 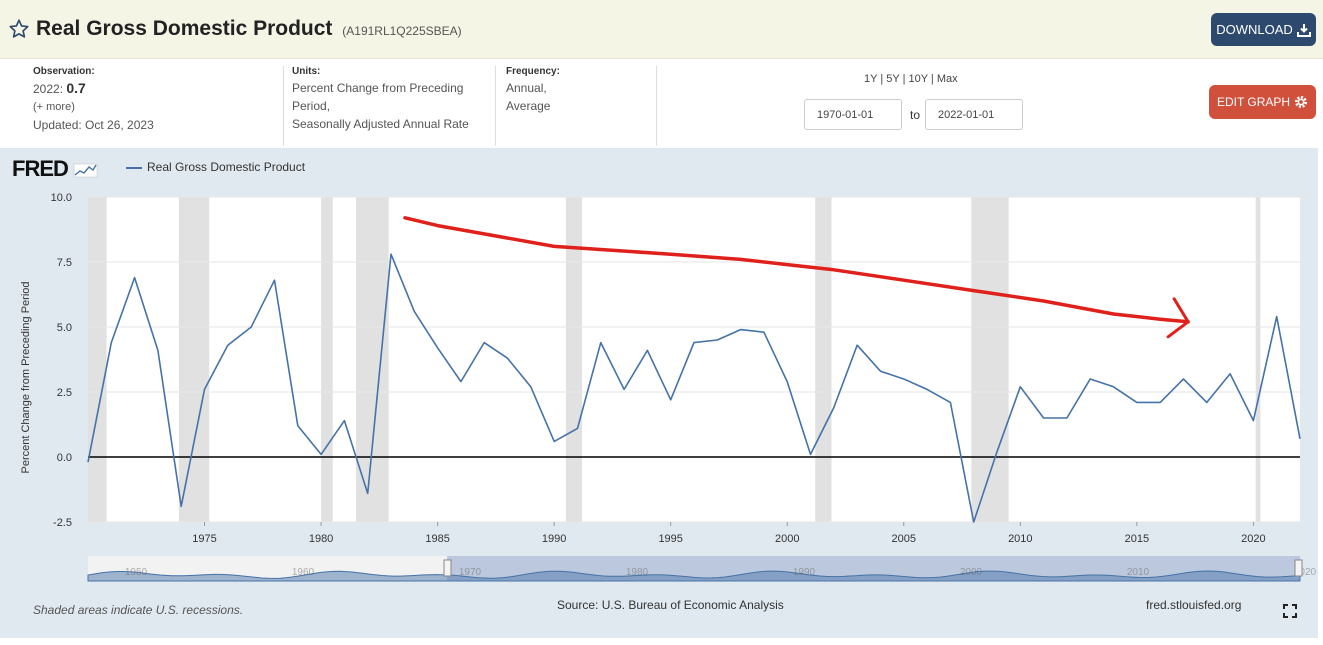 I want to click on series-title: Real Gross Domestic Product, so click(x=184, y=28).